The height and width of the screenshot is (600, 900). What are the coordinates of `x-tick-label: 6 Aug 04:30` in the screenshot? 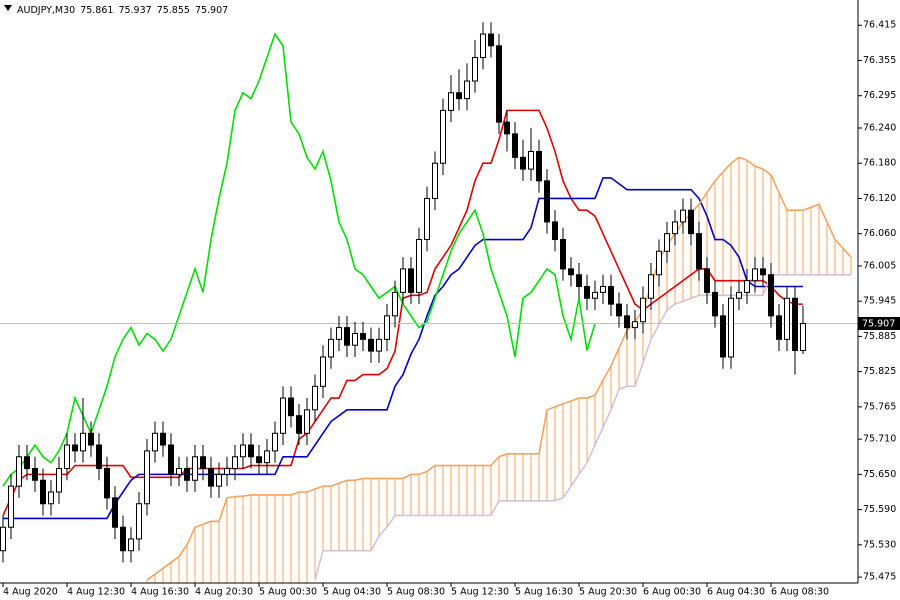 It's located at (736, 592).